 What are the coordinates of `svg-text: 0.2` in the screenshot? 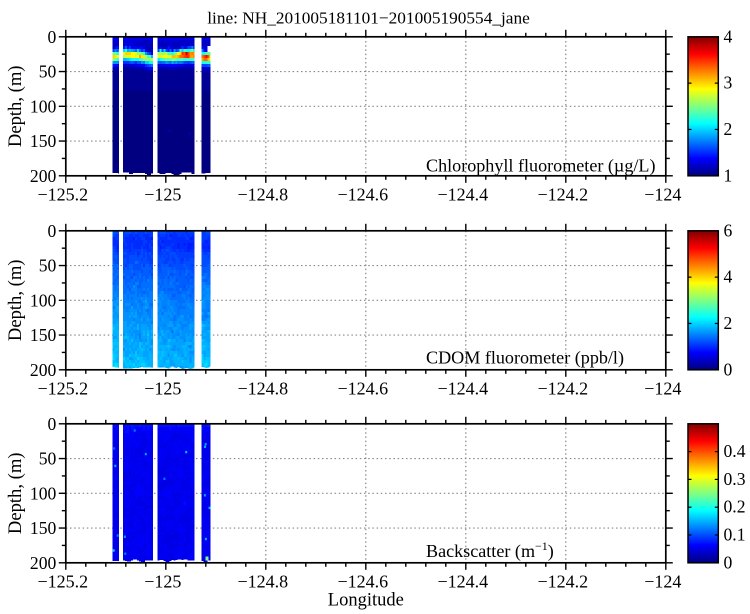 It's located at (735, 507).